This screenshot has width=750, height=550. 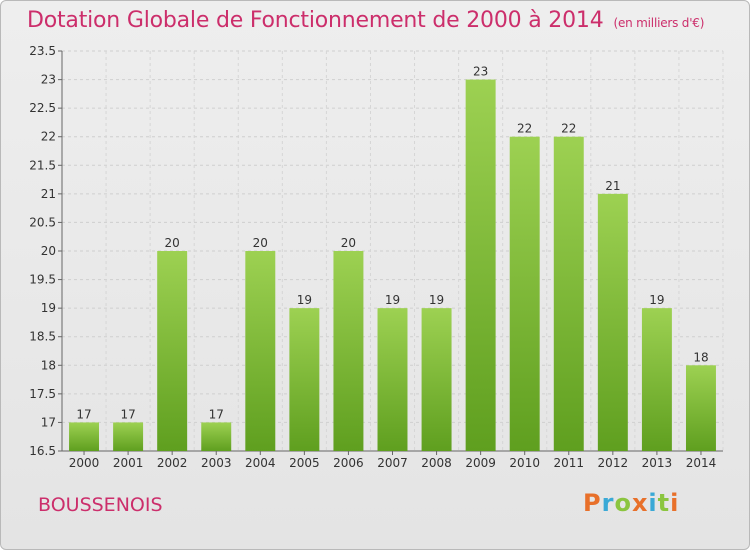 I want to click on bar-2003, so click(x=216, y=436).